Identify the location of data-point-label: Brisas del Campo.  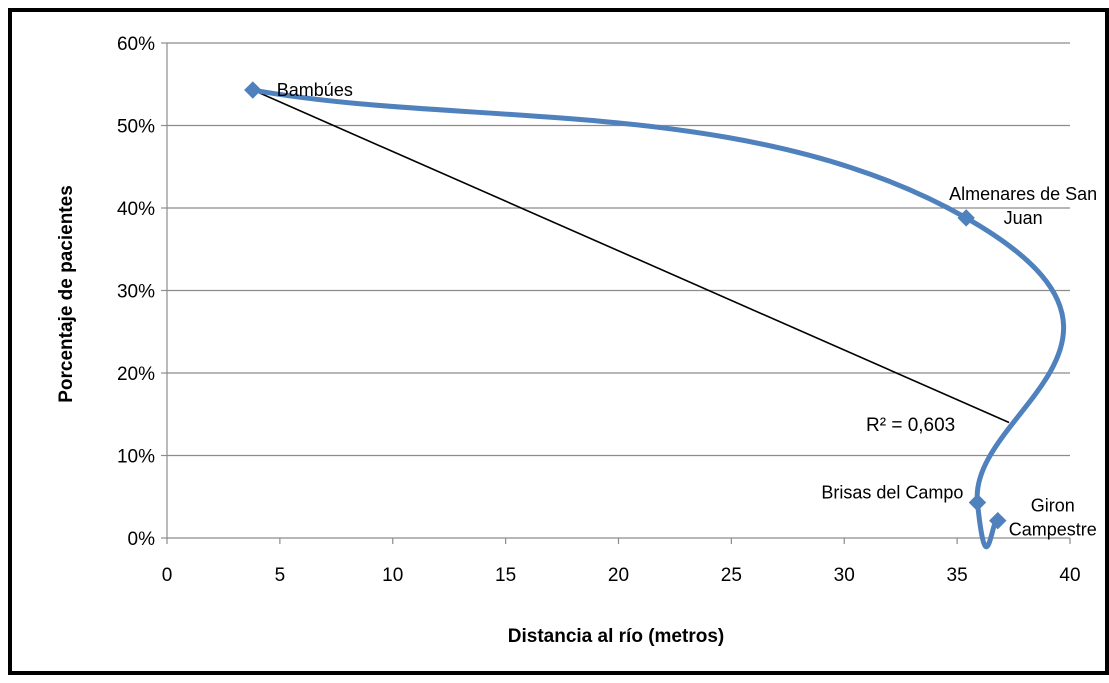
(892, 493).